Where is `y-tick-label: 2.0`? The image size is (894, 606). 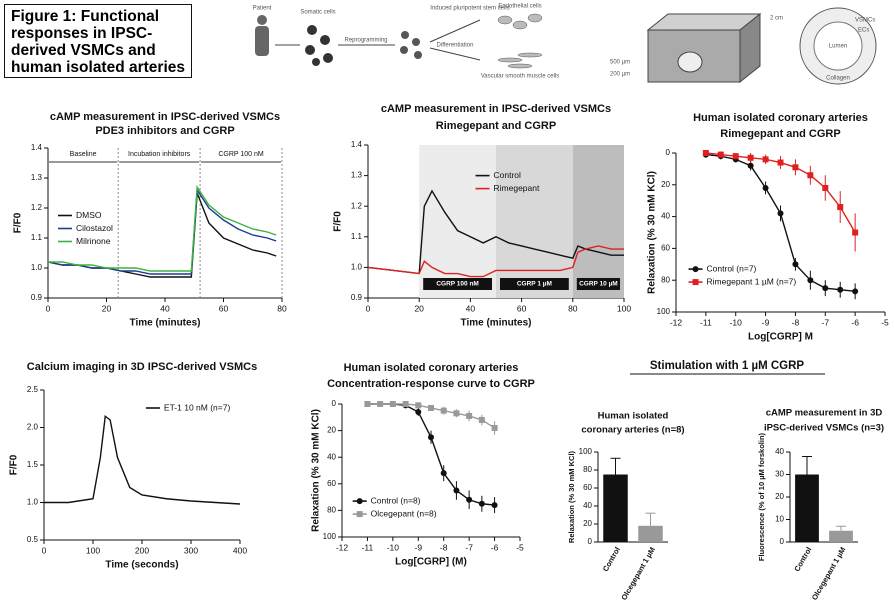 y-tick-label: 2.0 is located at coordinates (33, 427).